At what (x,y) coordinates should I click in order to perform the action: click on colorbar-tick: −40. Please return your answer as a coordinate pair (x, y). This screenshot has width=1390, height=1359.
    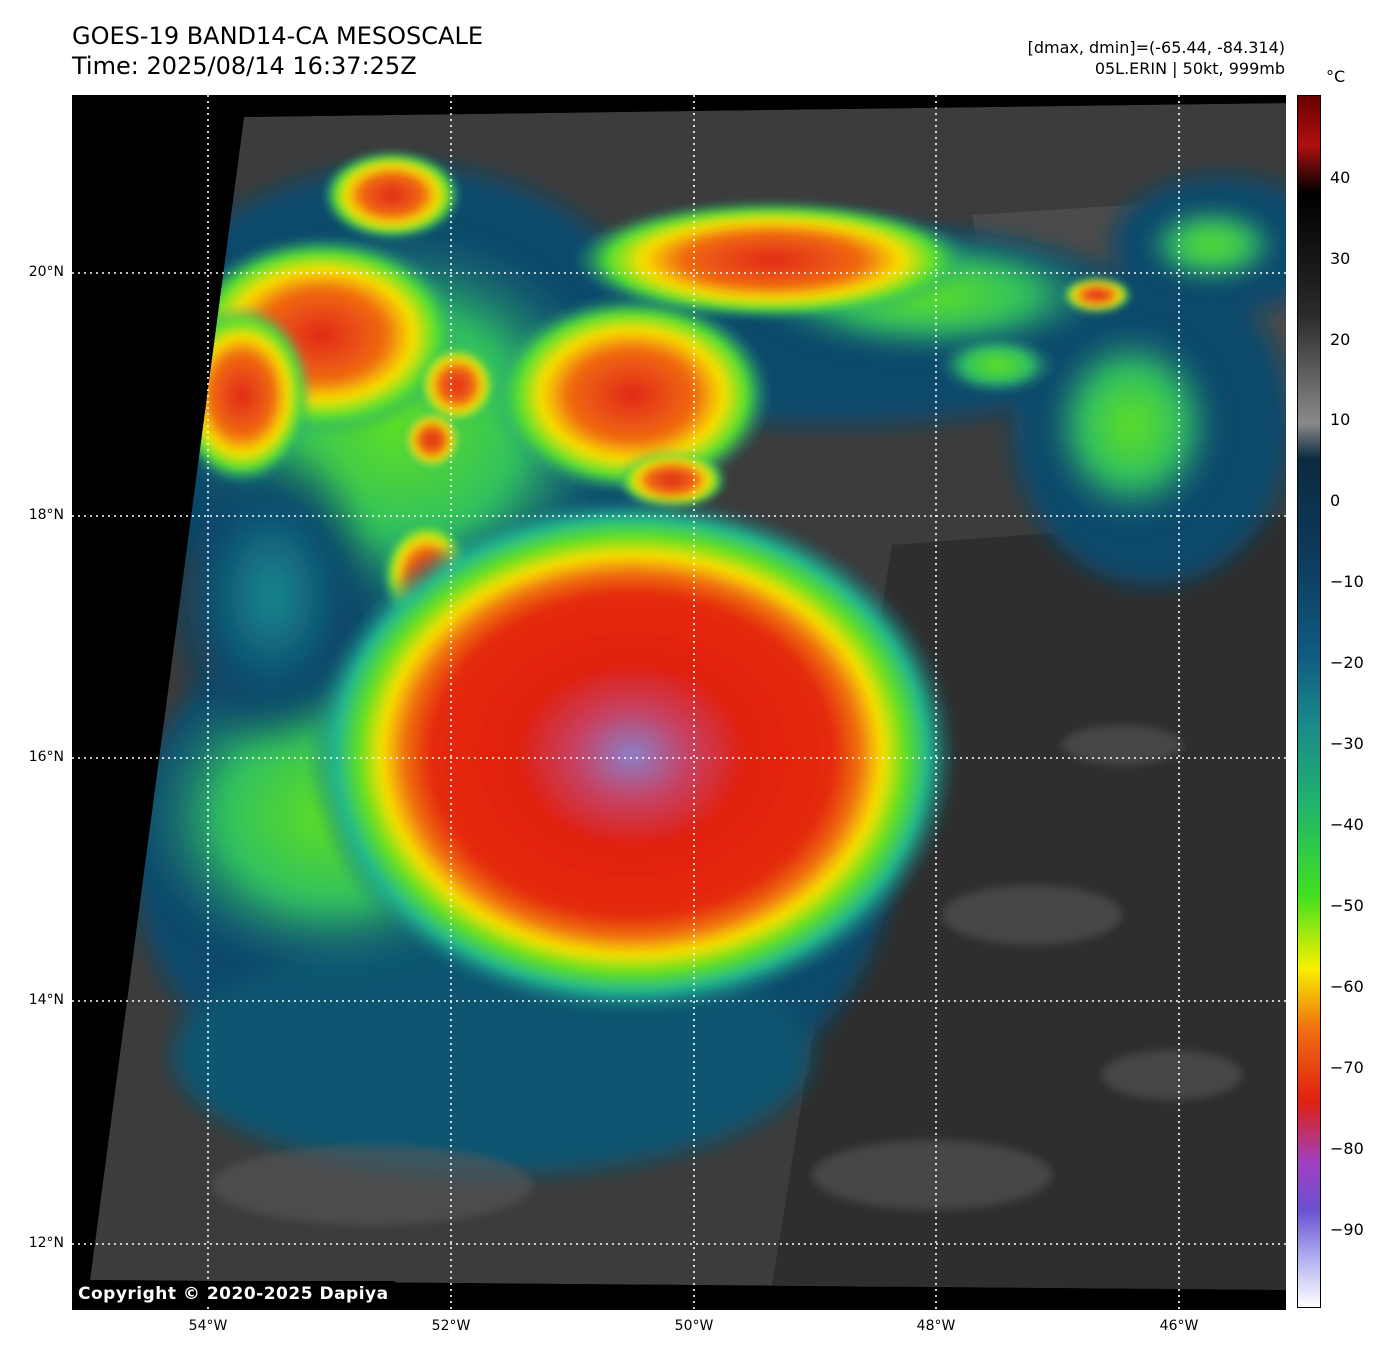
    Looking at the image, I should click on (1347, 824).